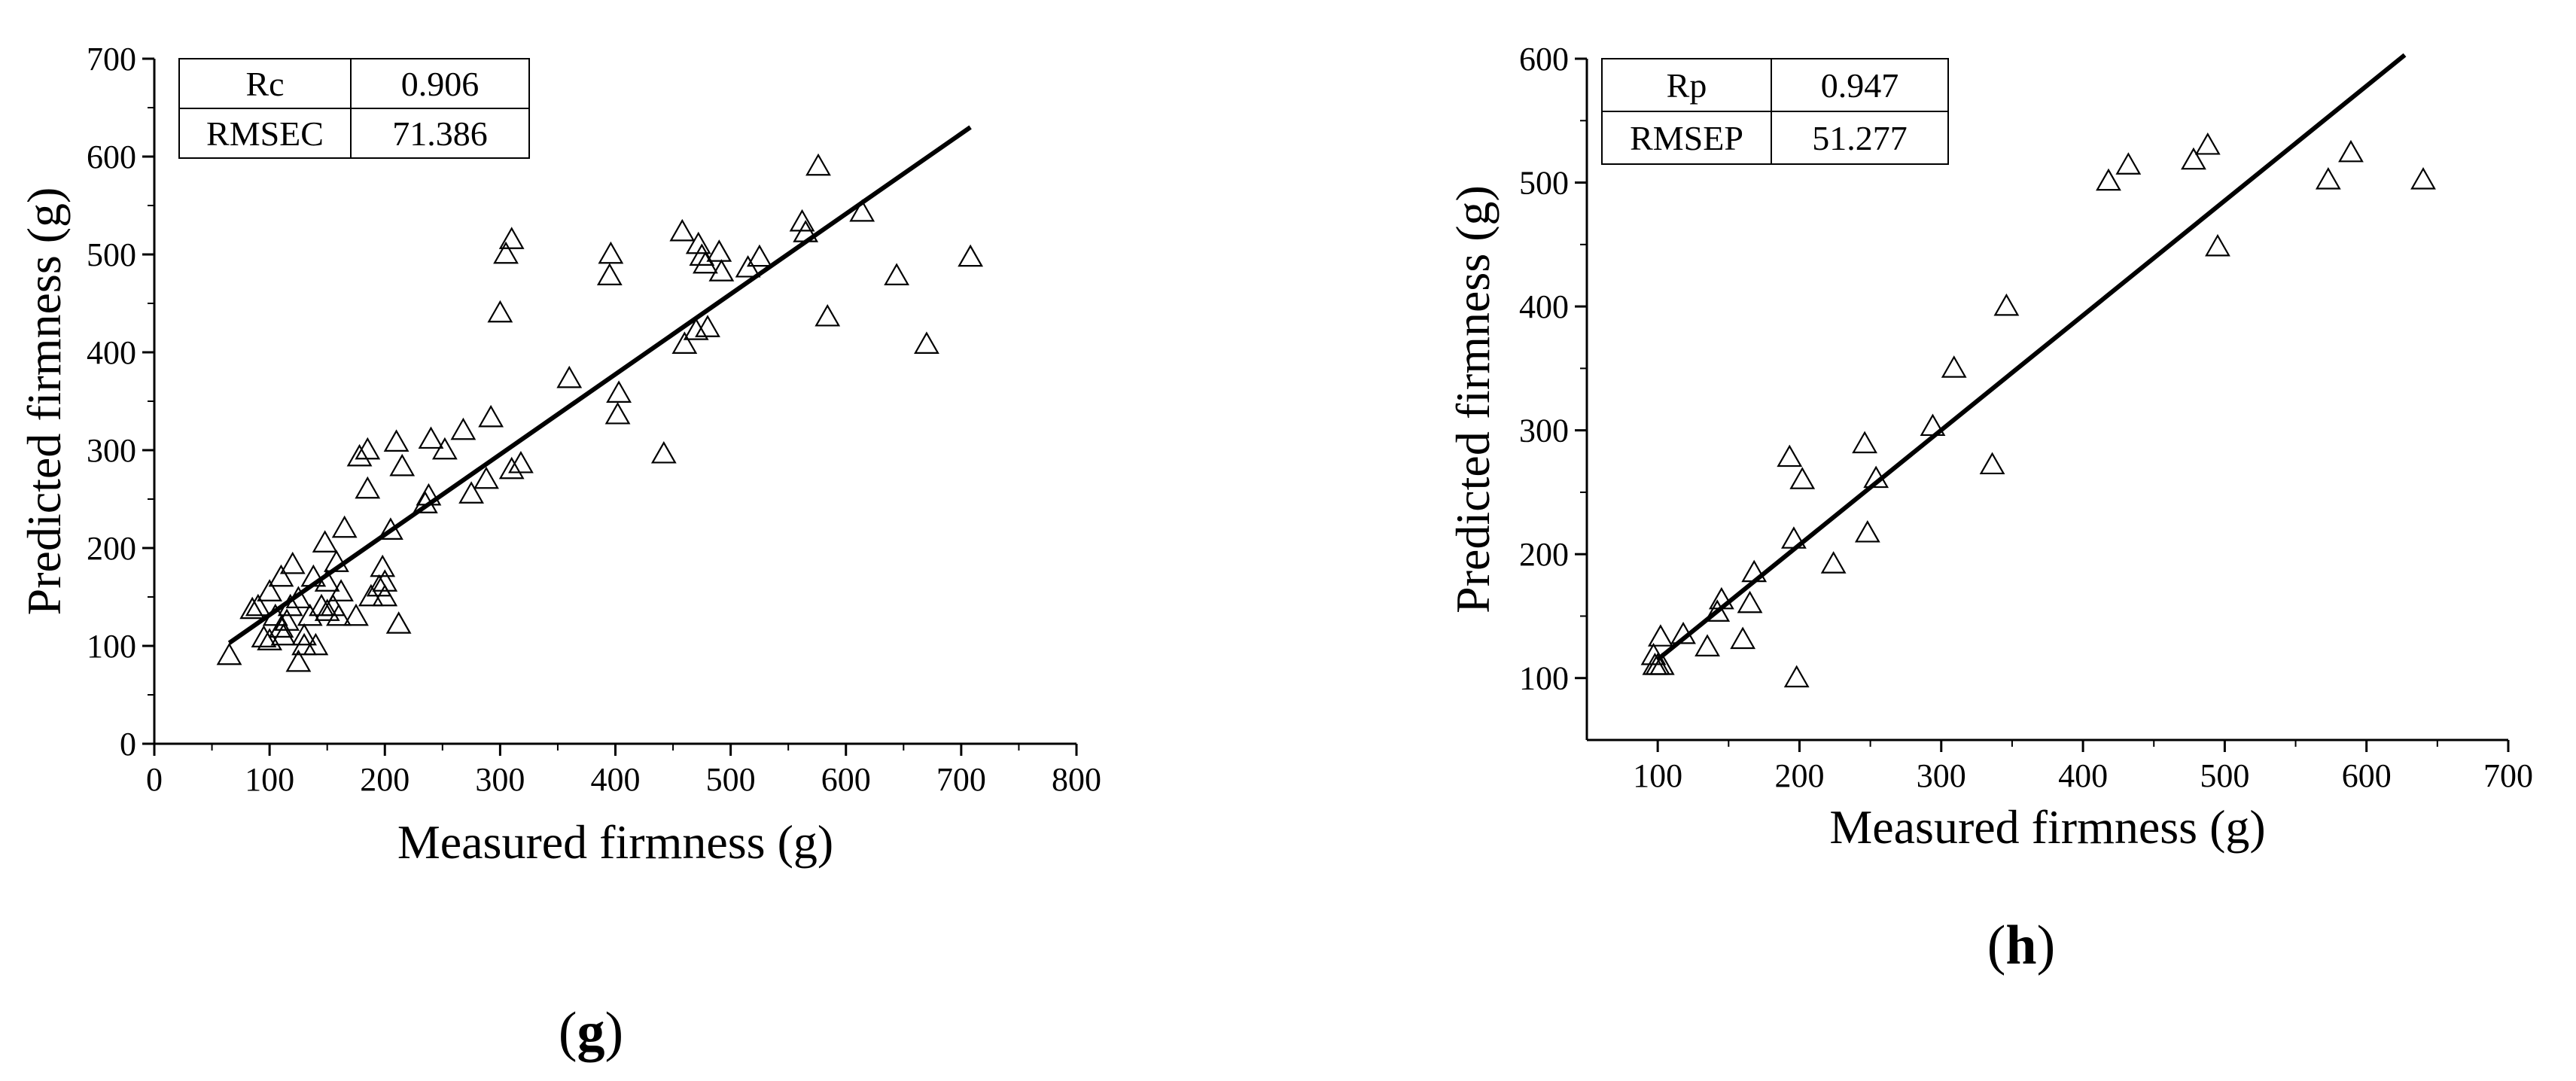  I want to click on fit-line, so click(599, 385).